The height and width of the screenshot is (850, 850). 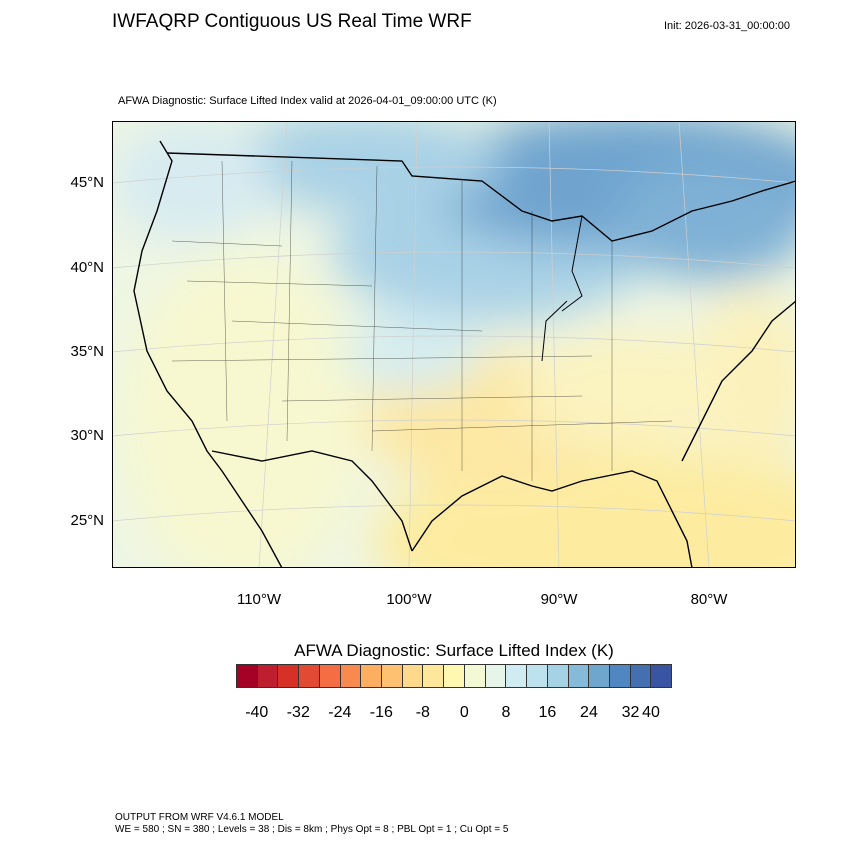 I want to click on colorbar-tick-label: 8, so click(x=506, y=712).